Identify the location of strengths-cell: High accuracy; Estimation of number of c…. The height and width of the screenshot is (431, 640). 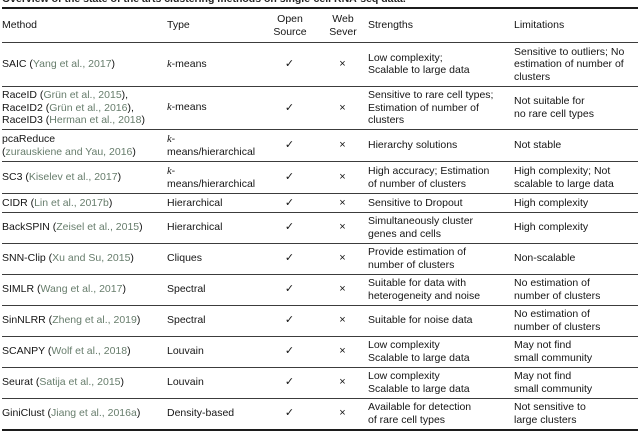
(441, 177).